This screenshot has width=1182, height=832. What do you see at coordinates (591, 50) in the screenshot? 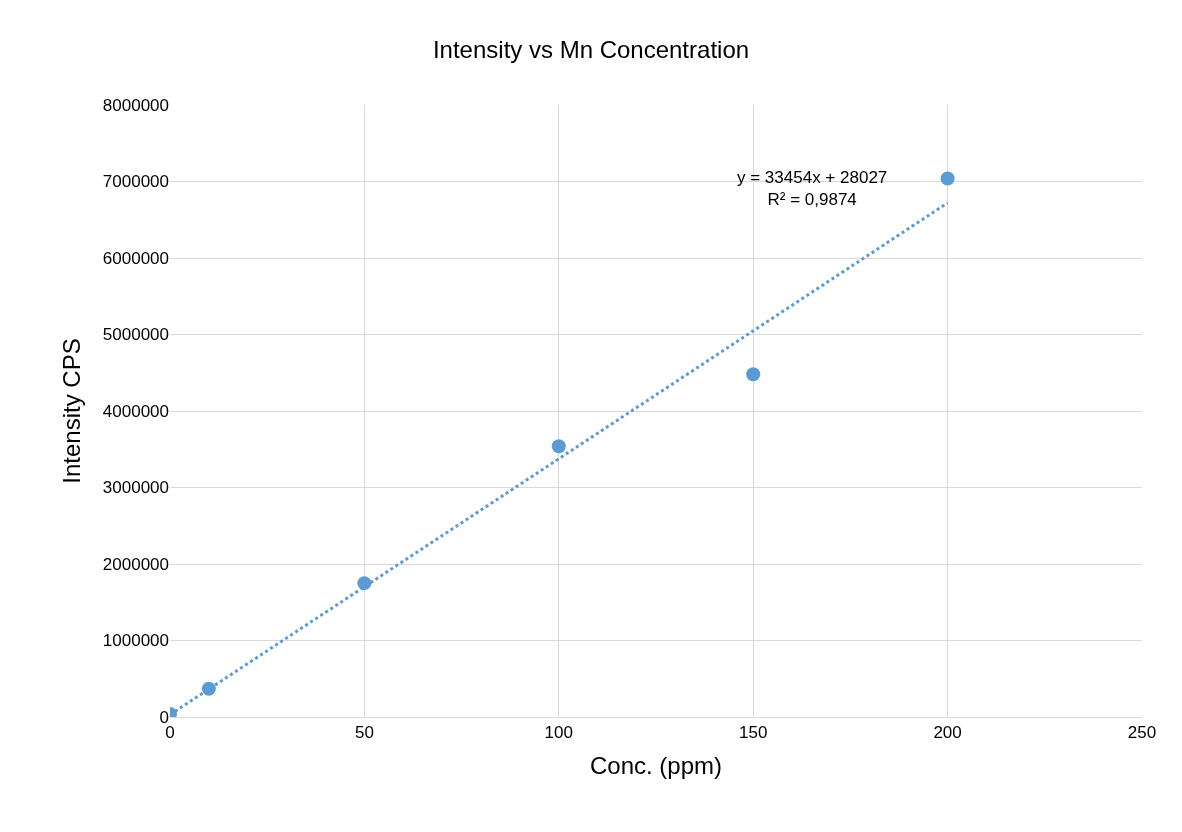
I see `chart-title: Intensity vs Mn Concentration` at bounding box center [591, 50].